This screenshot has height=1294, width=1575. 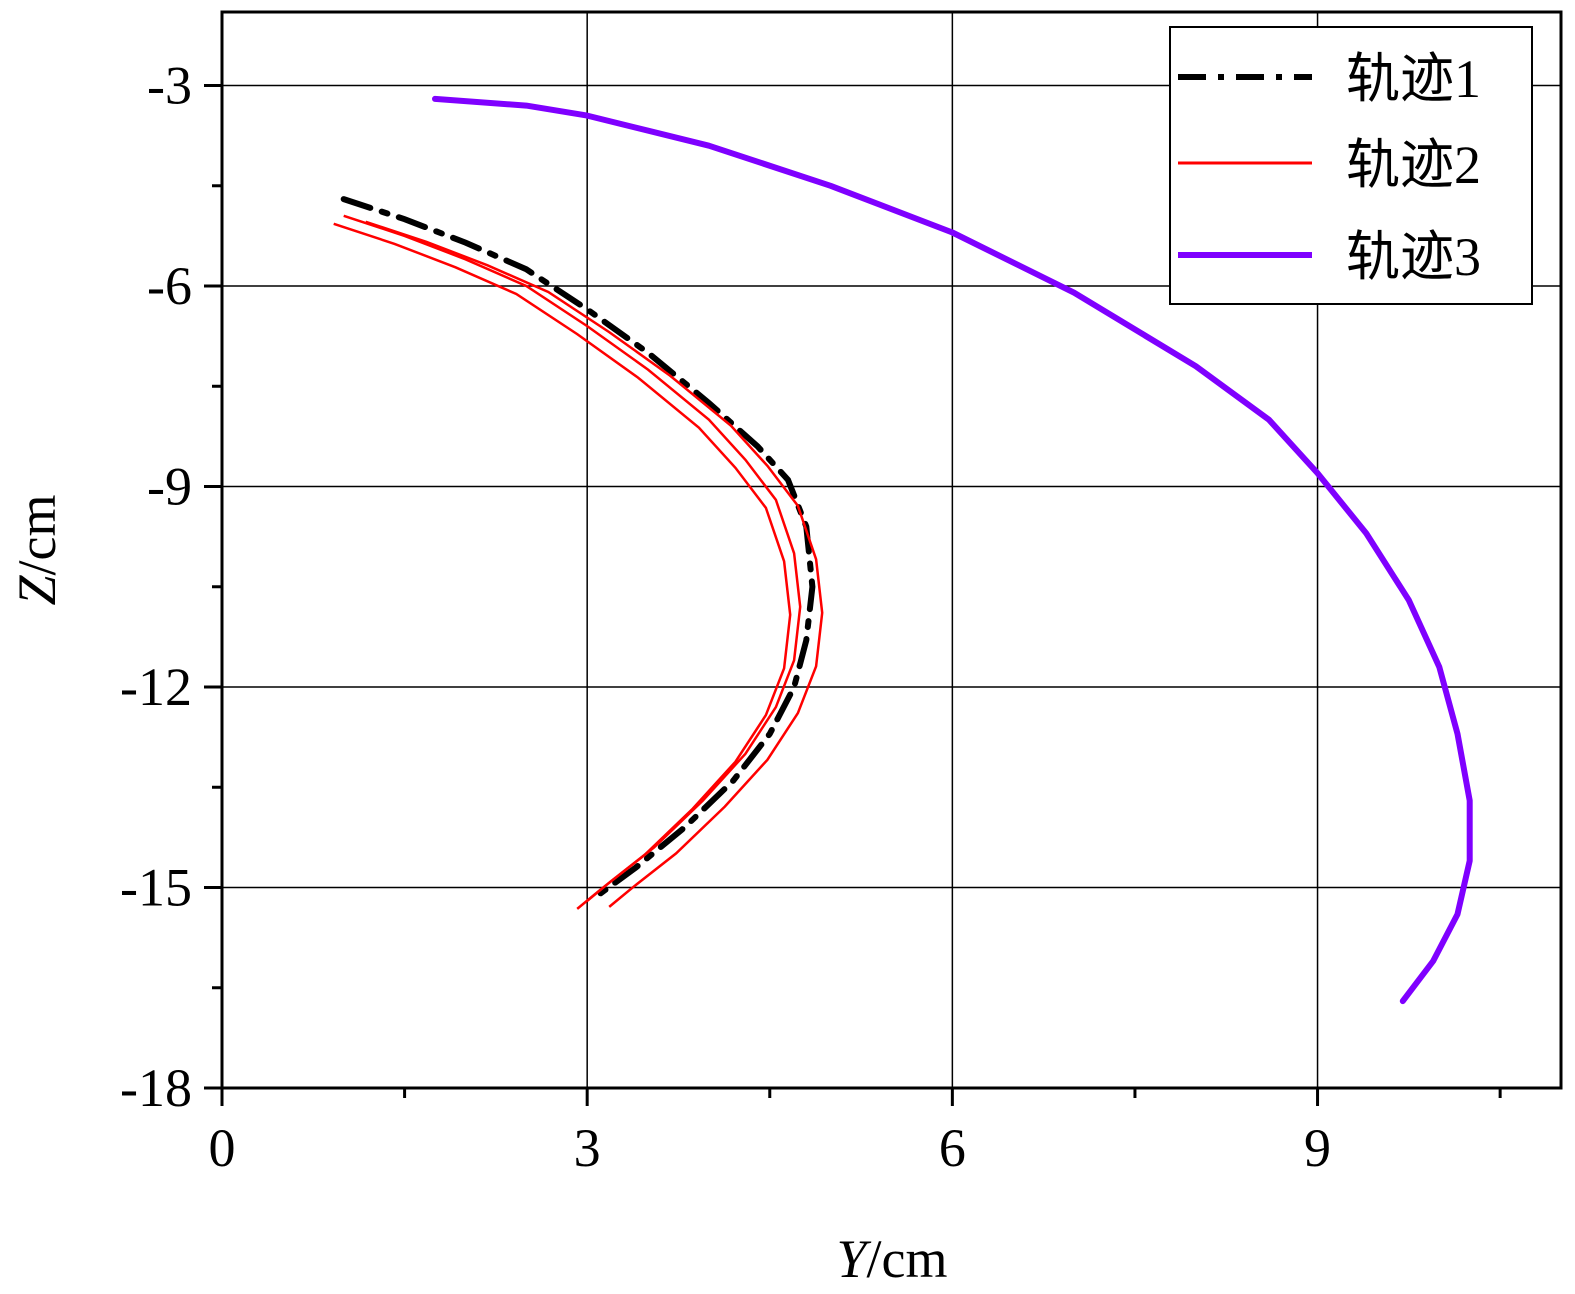 What do you see at coordinates (156, 687) in the screenshot?
I see `y-tick-label: -12` at bounding box center [156, 687].